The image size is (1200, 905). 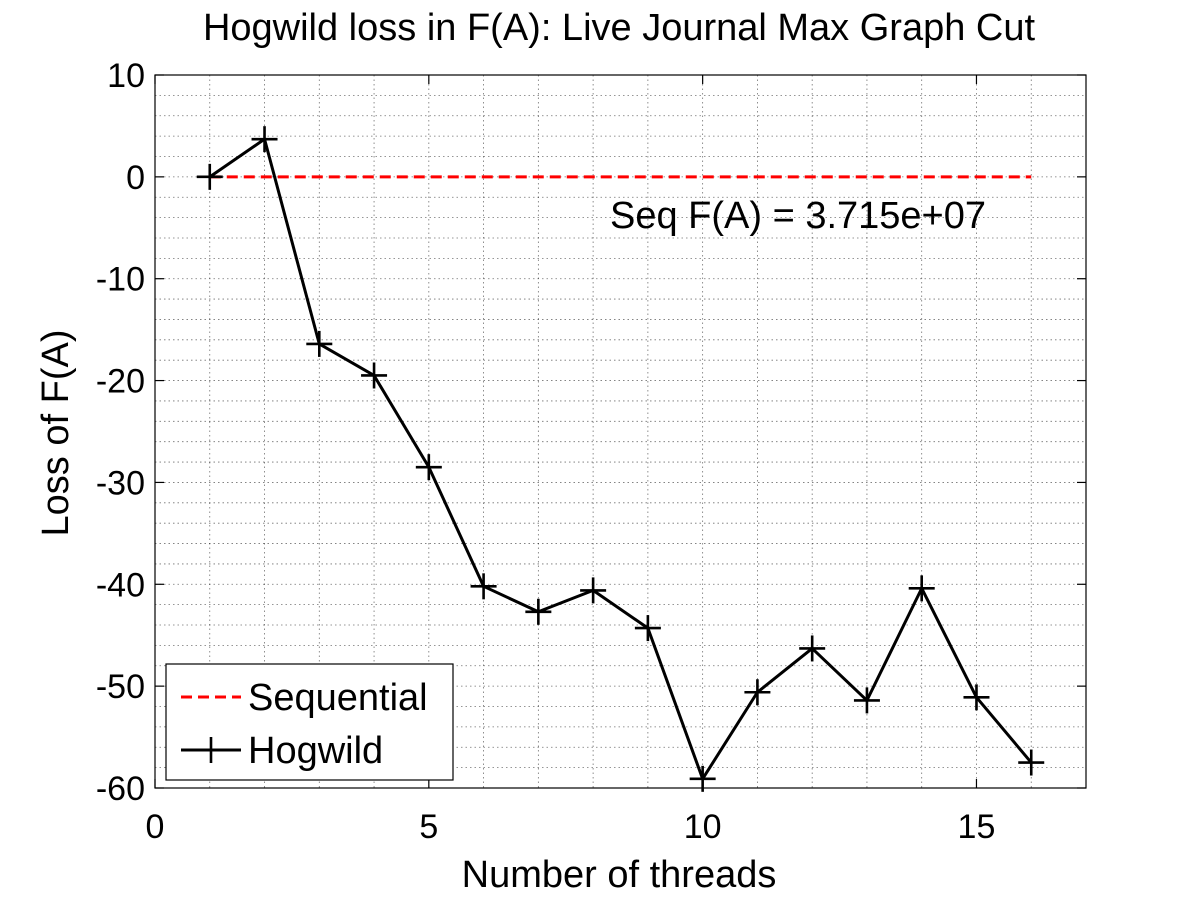 I want to click on sequential-value-annotation: Seq F(A) = 3.715e+07, so click(x=798, y=216).